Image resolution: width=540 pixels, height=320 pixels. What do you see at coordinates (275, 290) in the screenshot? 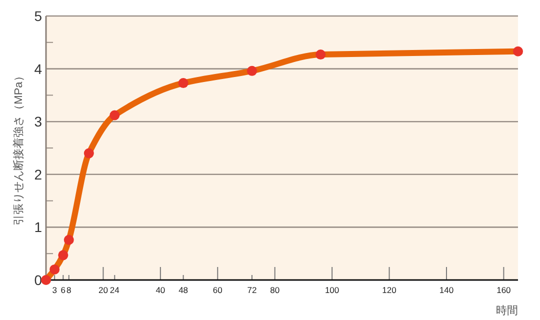
I see `x-tick-label: 80` at bounding box center [275, 290].